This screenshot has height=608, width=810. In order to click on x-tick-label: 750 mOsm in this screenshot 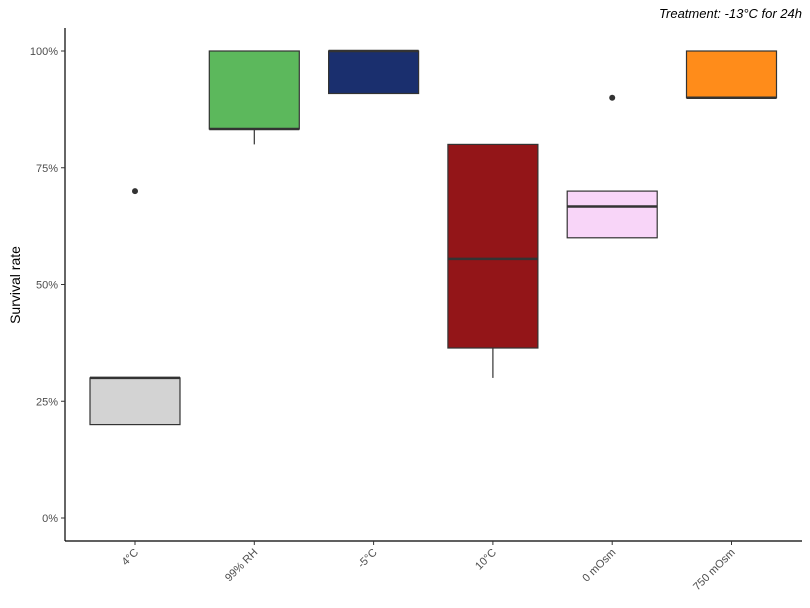, I will do `click(714, 570)`.